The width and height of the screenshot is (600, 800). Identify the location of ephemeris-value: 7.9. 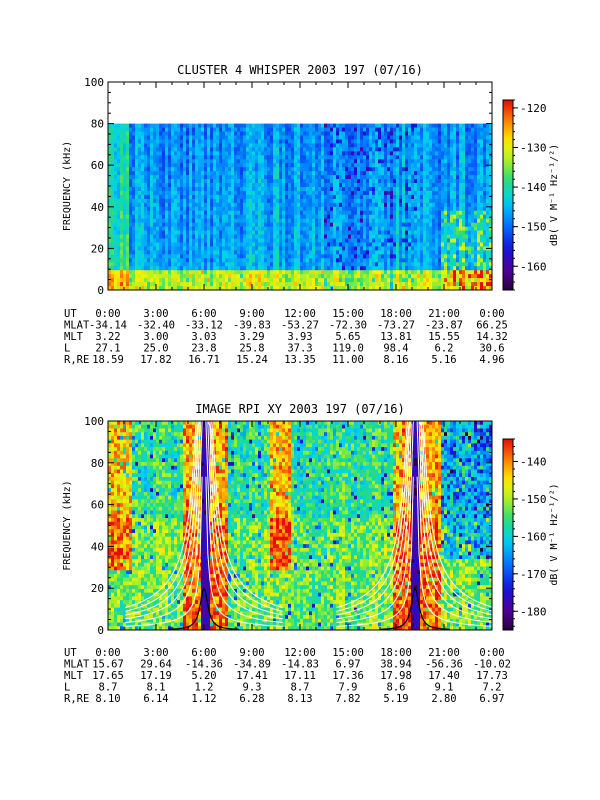
(348, 688).